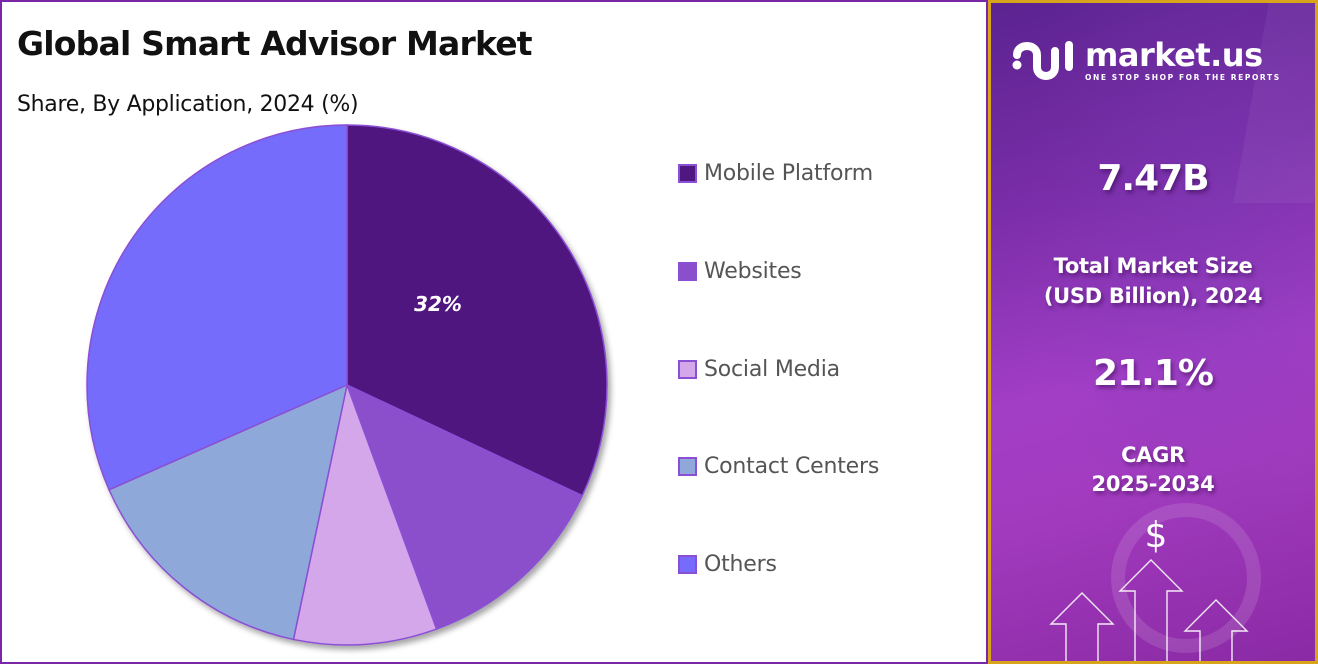 The image size is (1318, 664). Describe the element at coordinates (740, 564) in the screenshot. I see `legend-label: Others` at that location.